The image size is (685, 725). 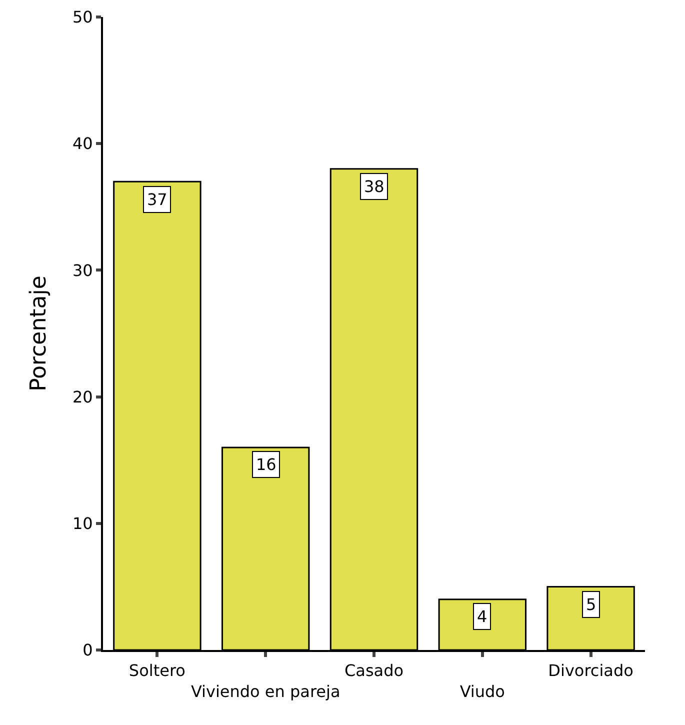 What do you see at coordinates (482, 616) in the screenshot?
I see `data-label: 4` at bounding box center [482, 616].